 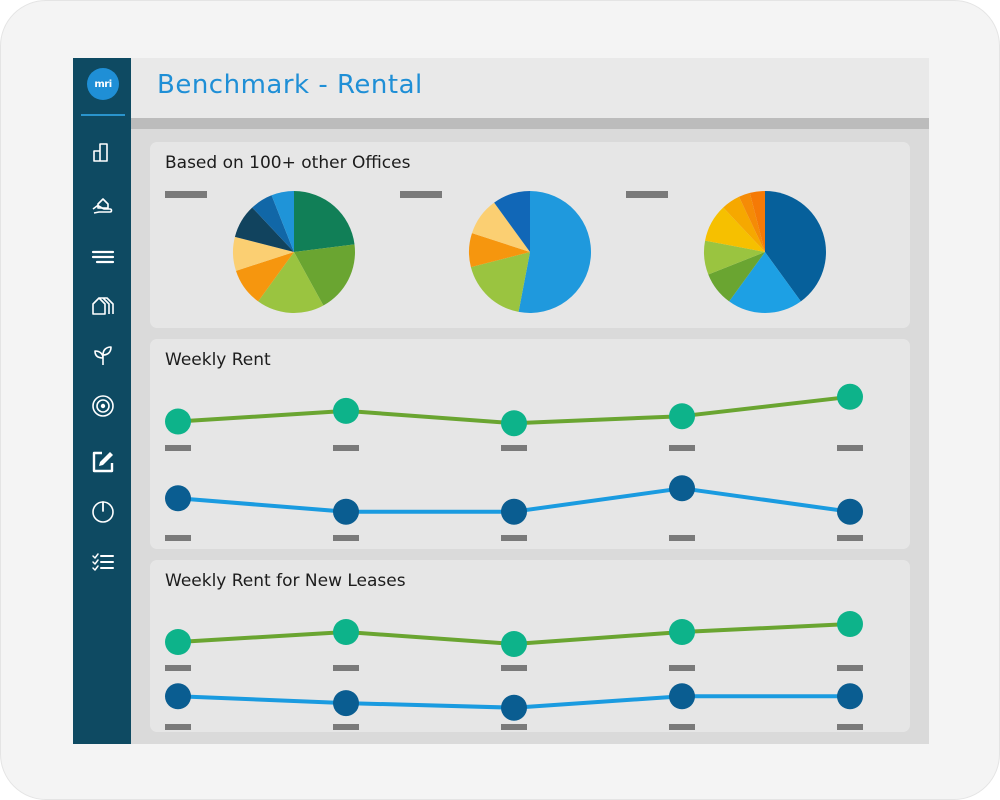 I want to click on plant-icon, so click(x=103, y=355).